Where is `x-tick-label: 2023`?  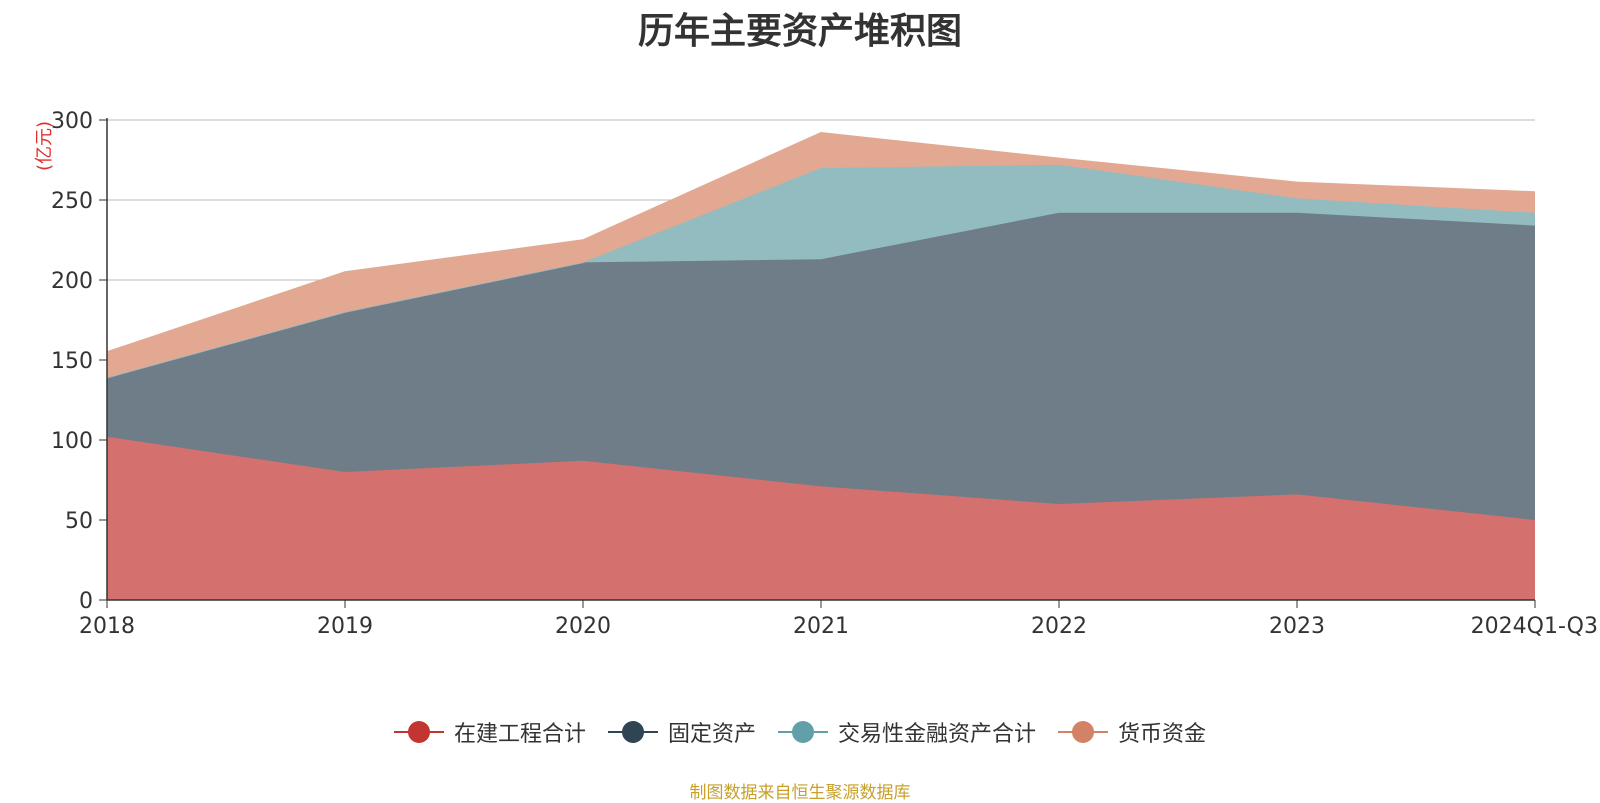 x-tick-label: 2023 is located at coordinates (1297, 626).